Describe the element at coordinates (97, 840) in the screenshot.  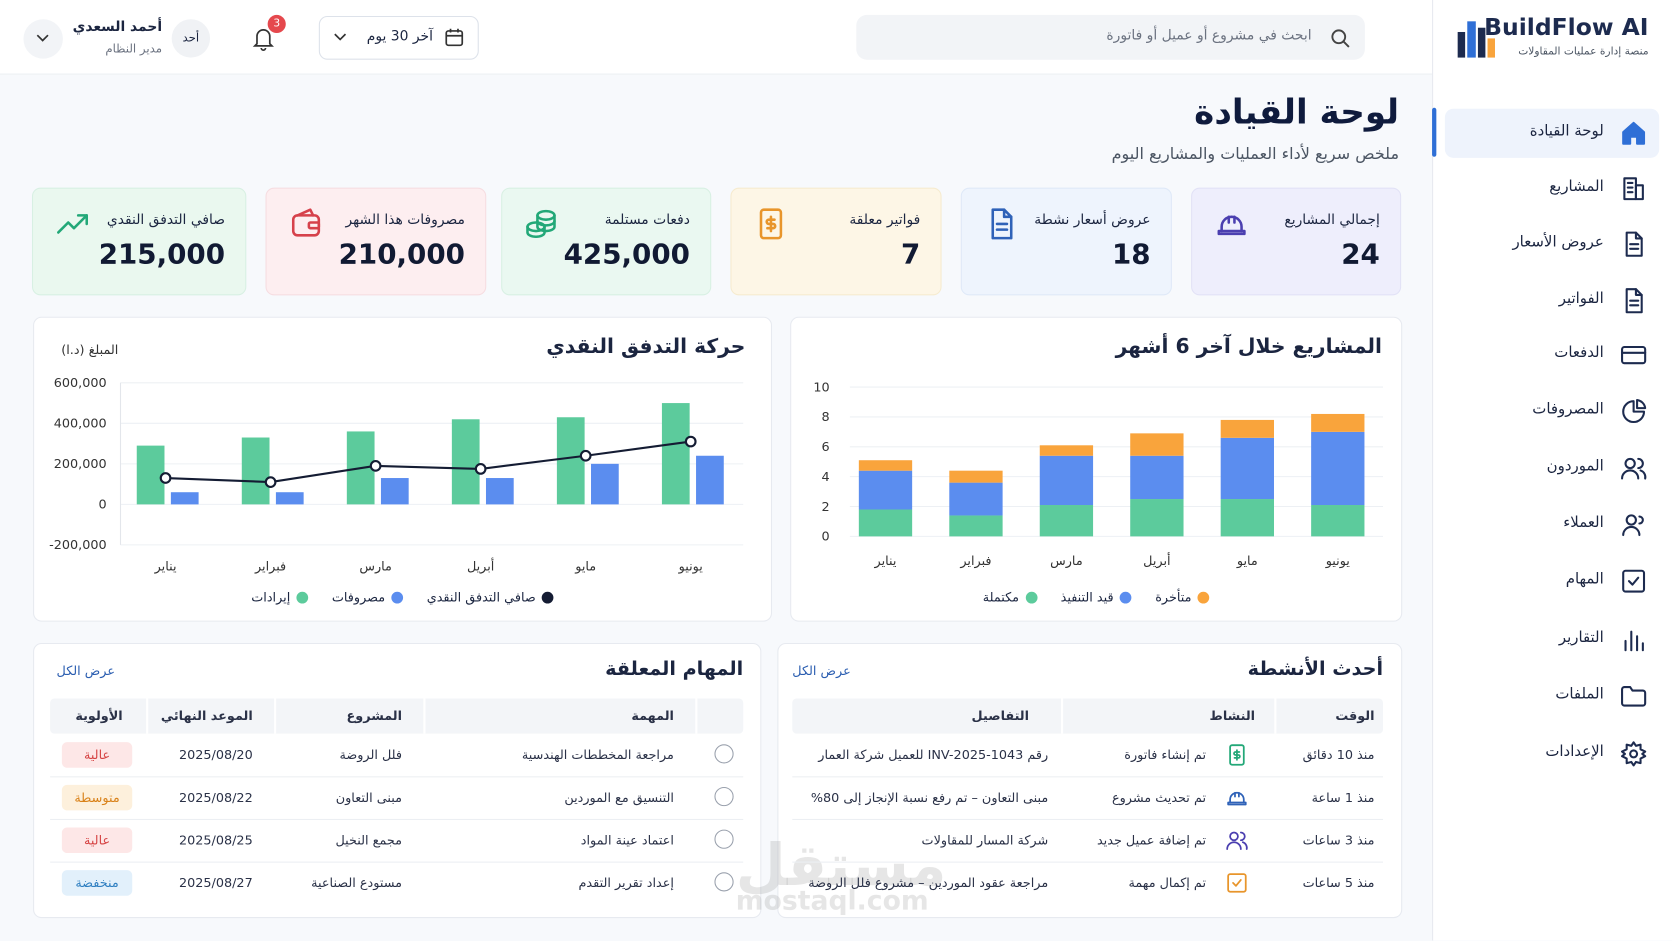
I see `priority-badge: عالية` at that location.